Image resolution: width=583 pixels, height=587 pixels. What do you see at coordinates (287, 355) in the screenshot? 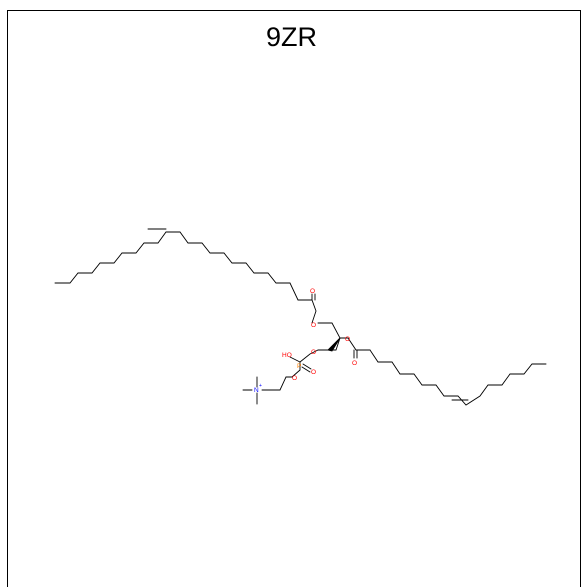
I see `hydroxyl-label: HO` at bounding box center [287, 355].